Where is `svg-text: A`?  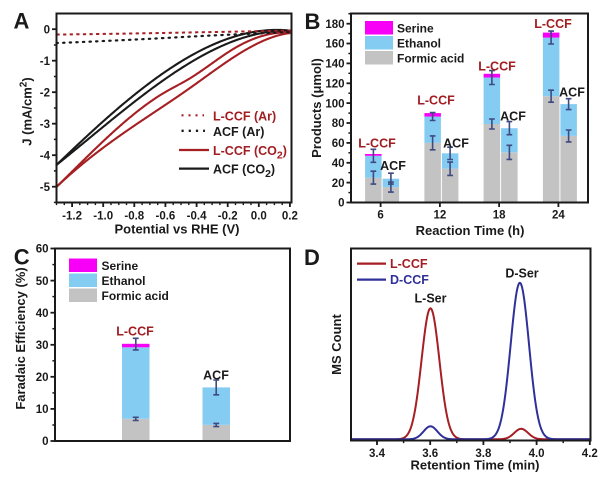
svg-text: A is located at coordinates (22, 21).